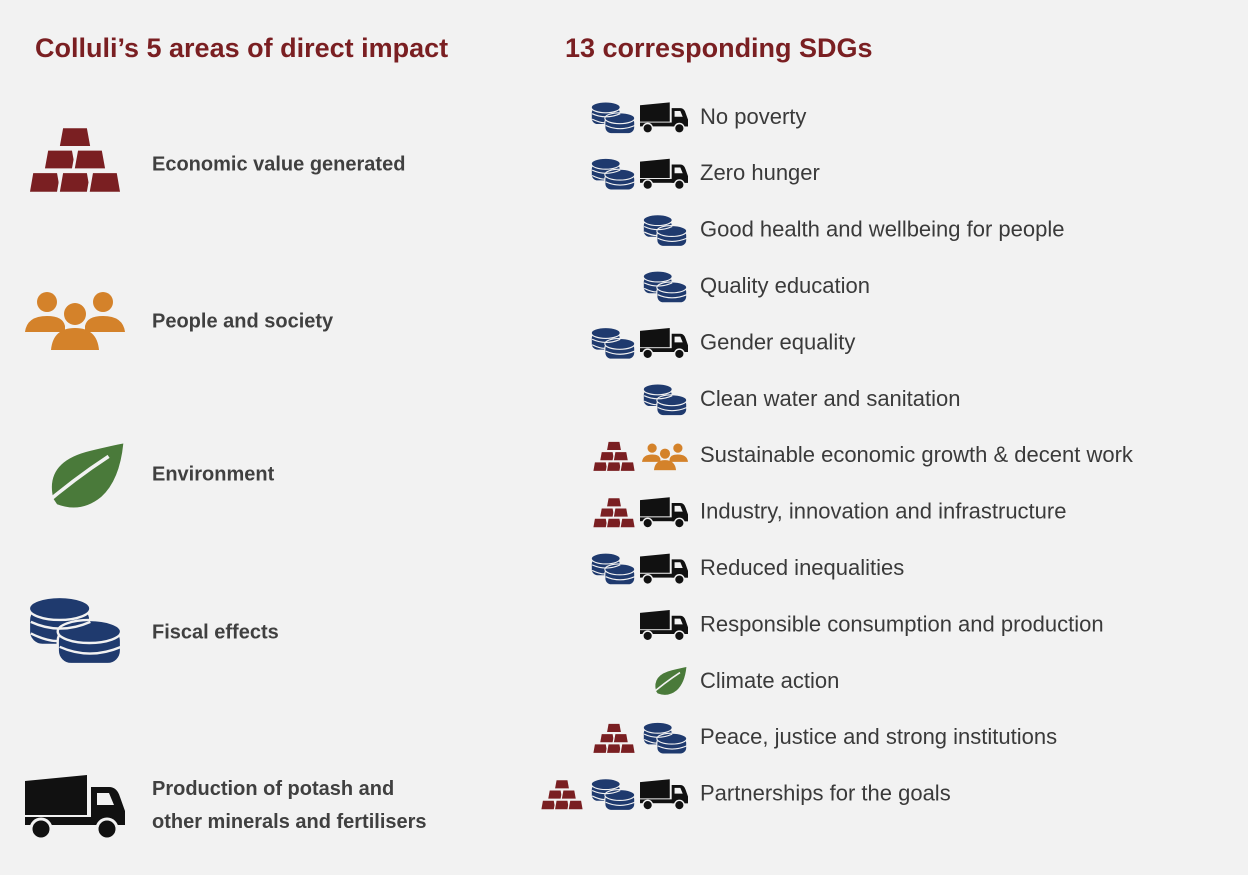 The image size is (1248, 875). What do you see at coordinates (273, 789) in the screenshot?
I see `area-label: Production of potash and` at bounding box center [273, 789].